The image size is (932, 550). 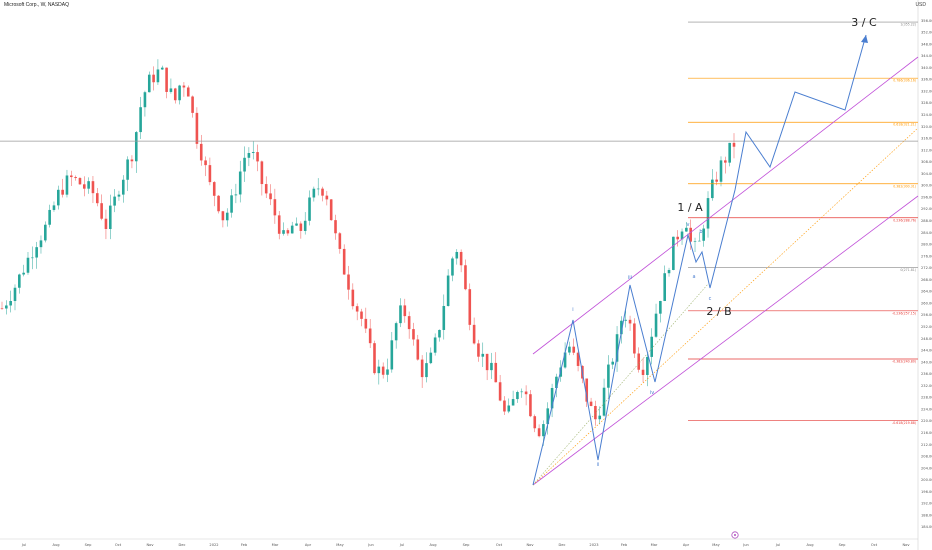 What do you see at coordinates (624, 545) in the screenshot?
I see `x-tick-label: Feb` at bounding box center [624, 545].